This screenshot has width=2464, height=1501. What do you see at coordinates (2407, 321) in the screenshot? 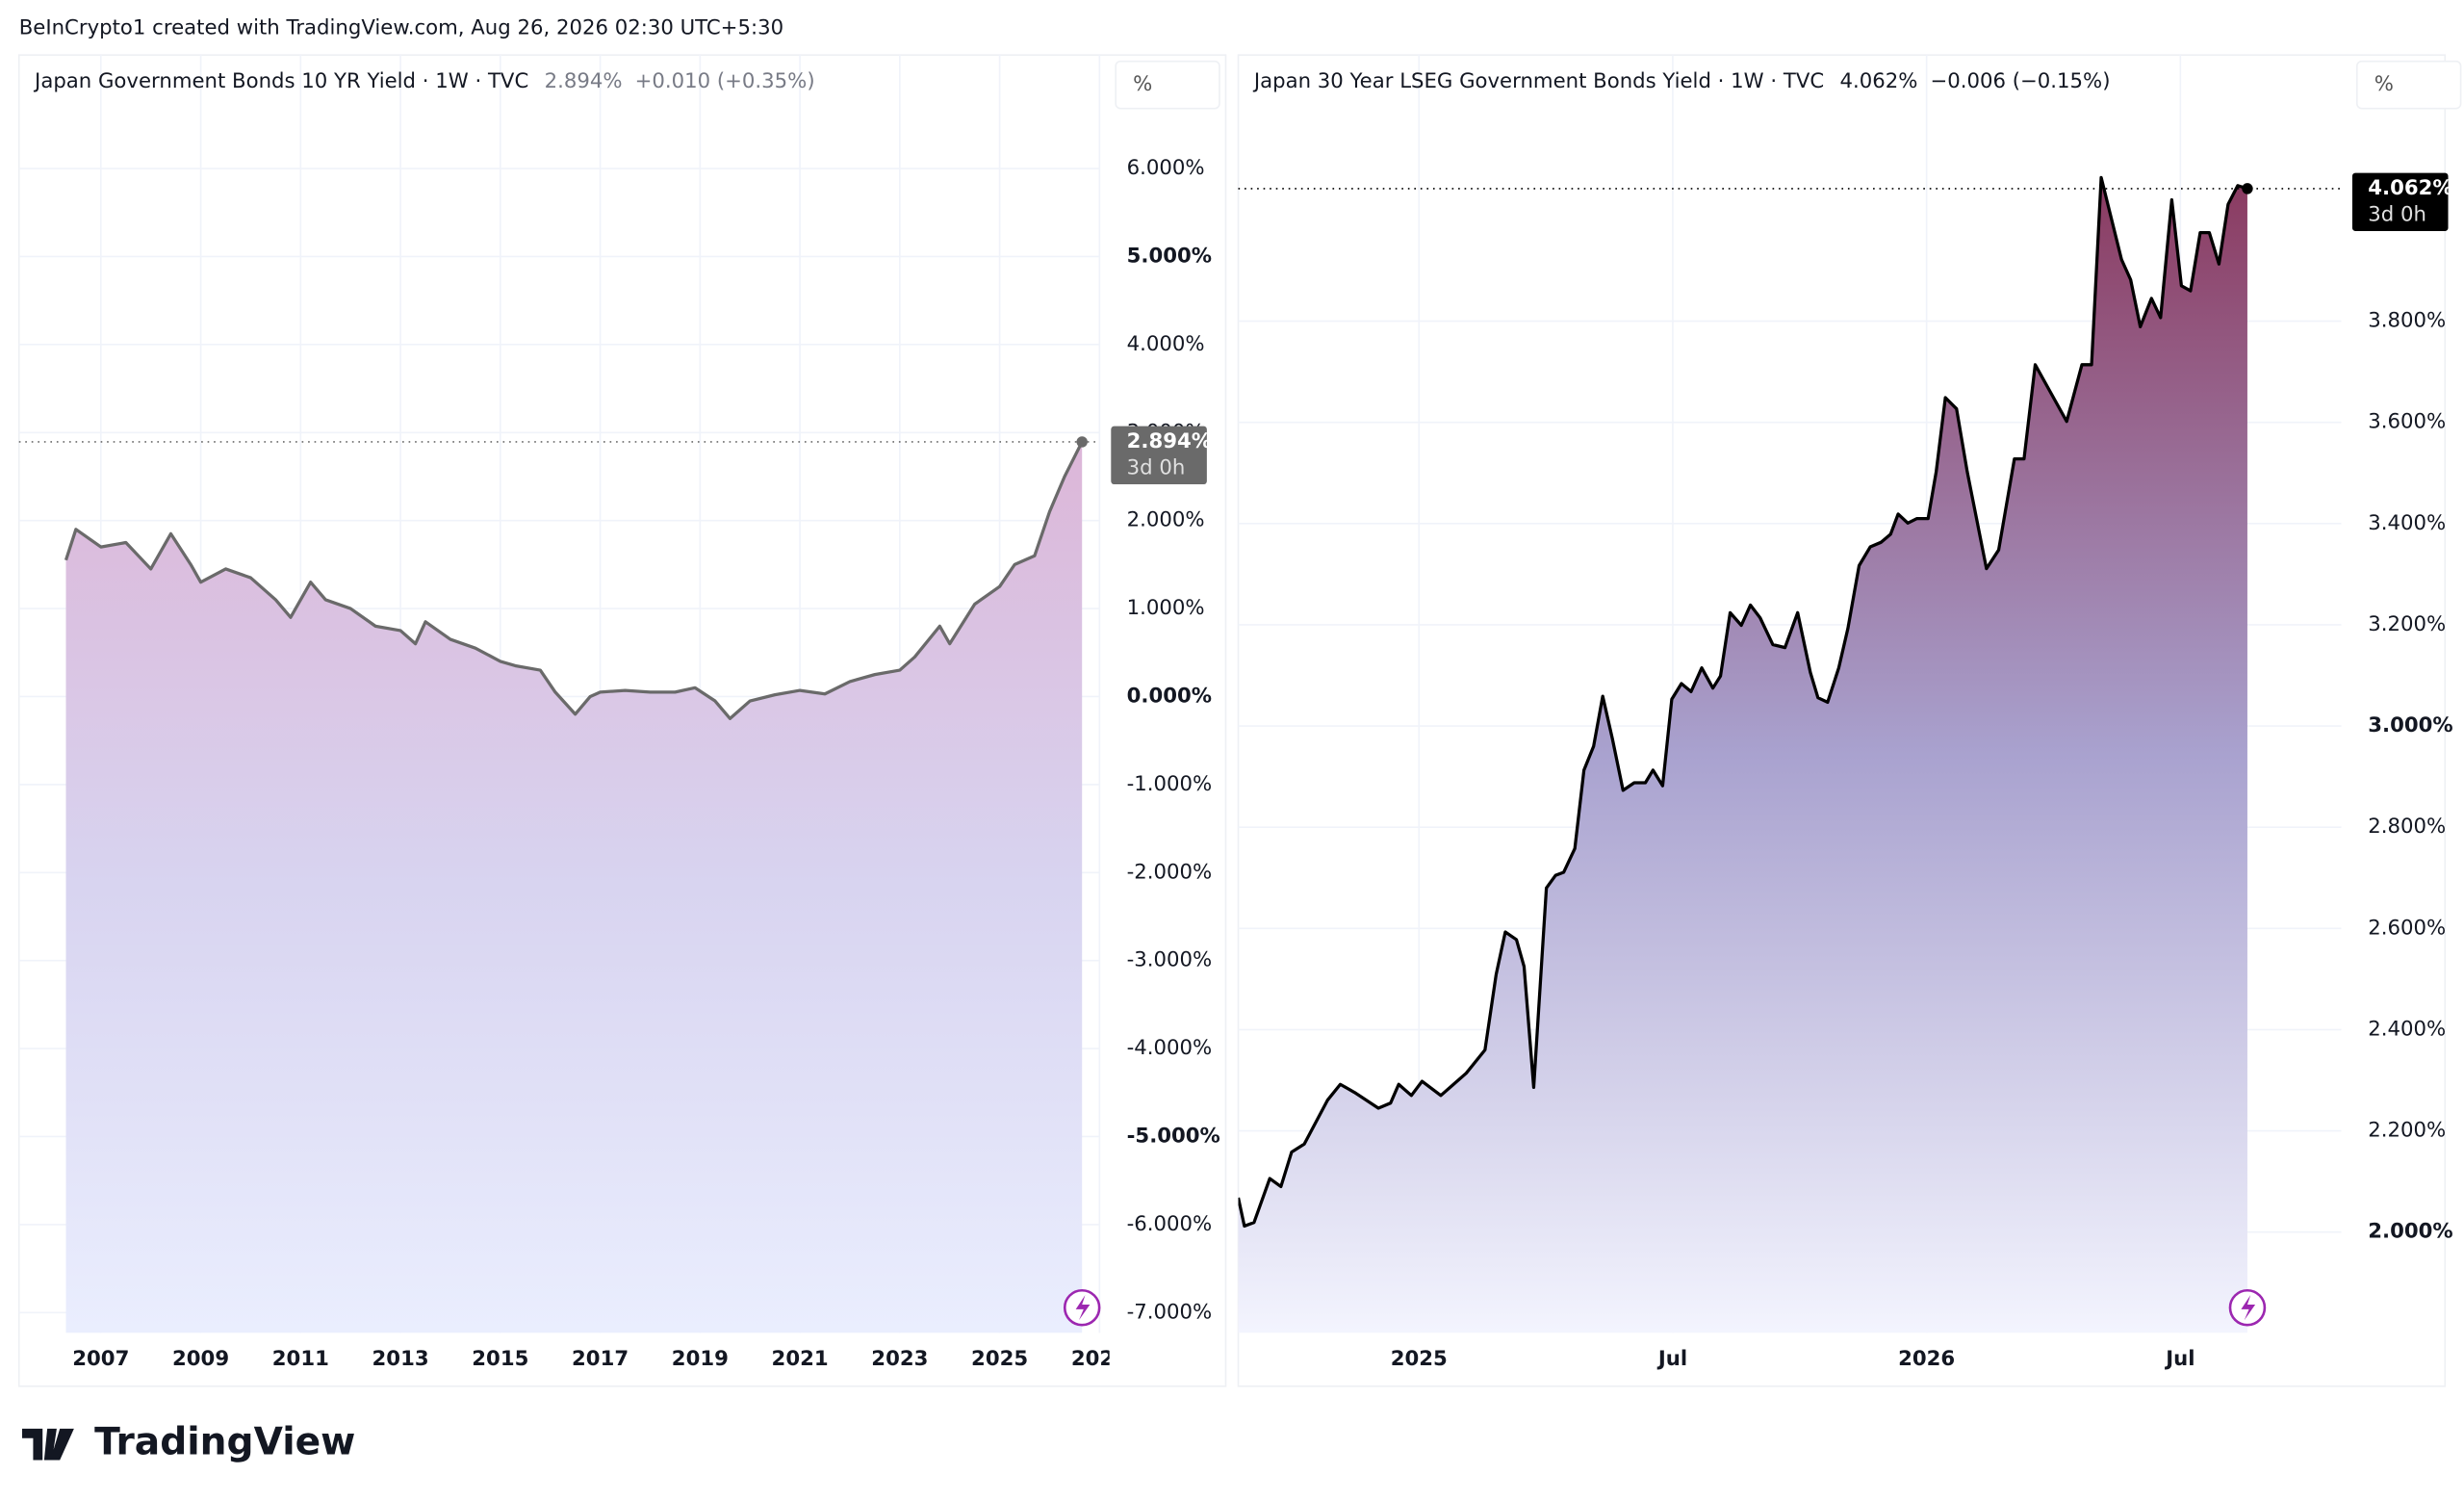
I see `y-tick-label: 3.800%` at bounding box center [2407, 321].